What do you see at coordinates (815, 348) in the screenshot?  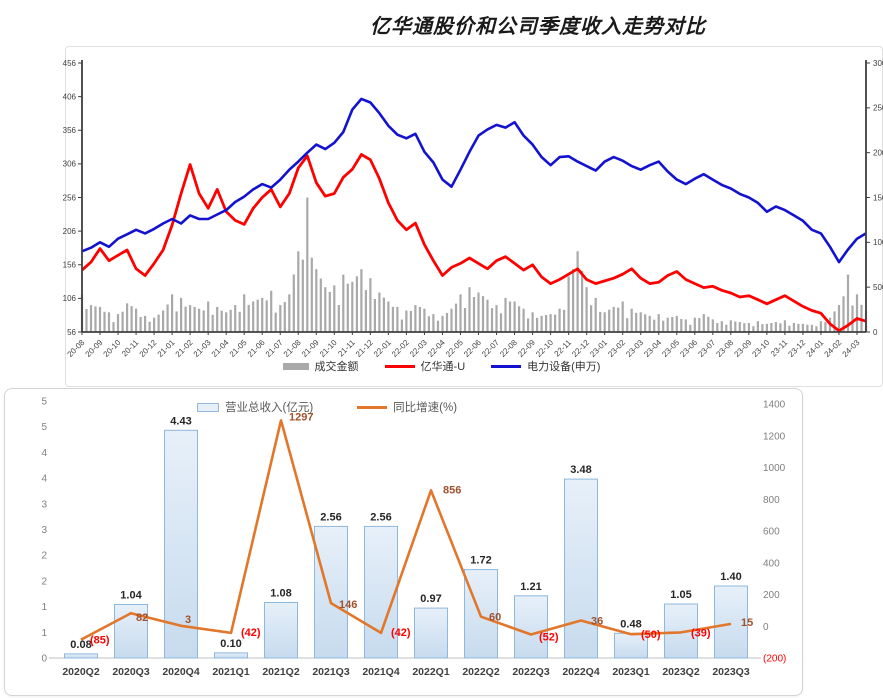 I see `x-axis-tick-label: 24-01` at bounding box center [815, 348].